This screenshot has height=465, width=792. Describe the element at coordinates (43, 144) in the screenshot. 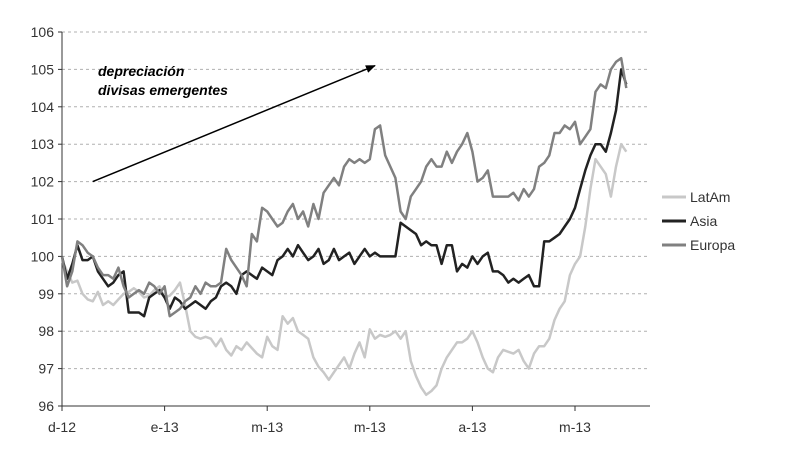

I see `y-tick-label: 103` at that location.